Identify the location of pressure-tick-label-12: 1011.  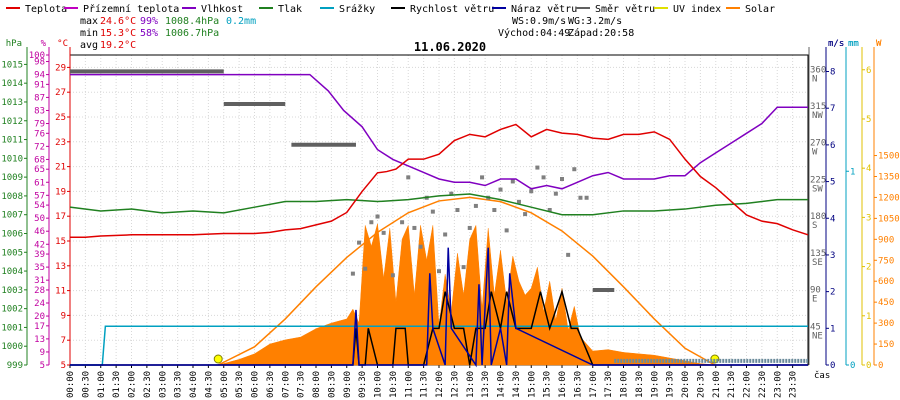
(12, 141).